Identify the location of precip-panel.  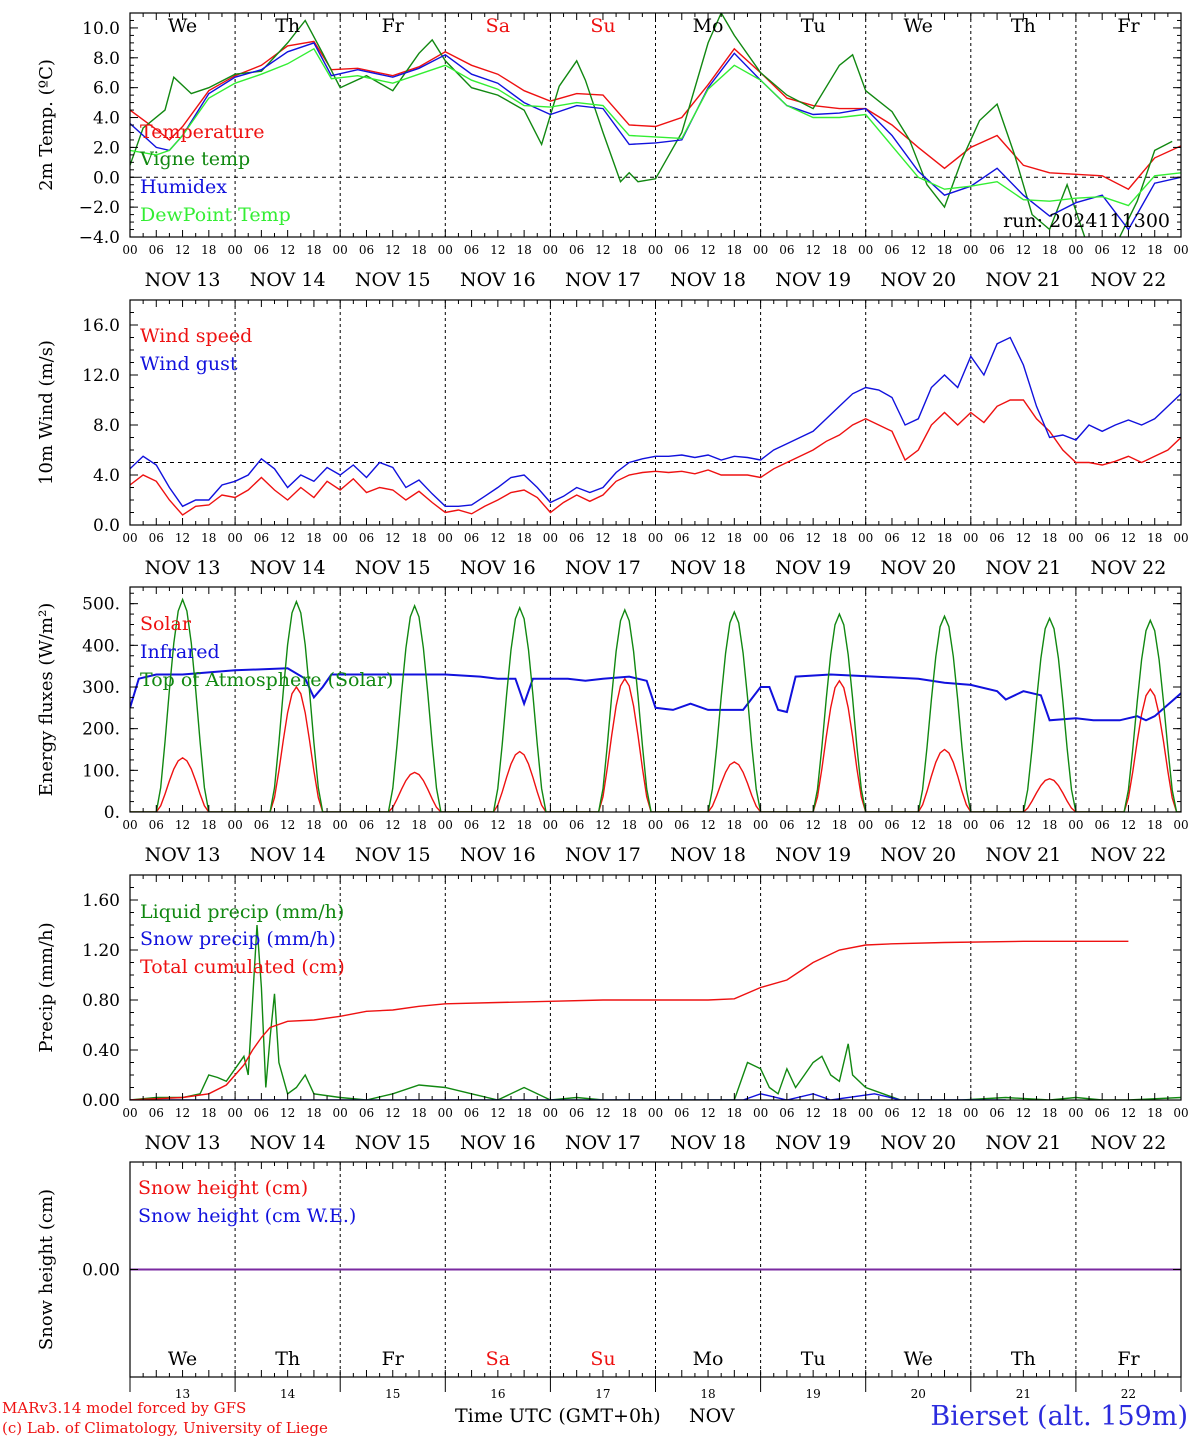
(655, 987).